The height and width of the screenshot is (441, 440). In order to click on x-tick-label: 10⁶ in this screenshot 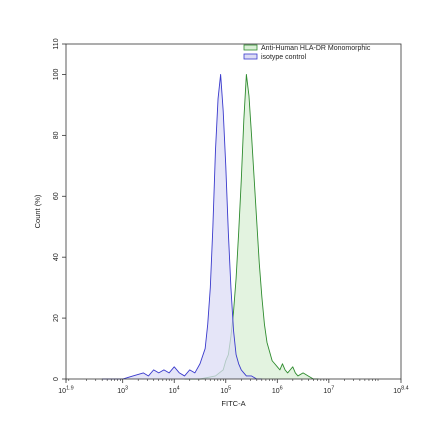, I will do `click(277, 391)`.